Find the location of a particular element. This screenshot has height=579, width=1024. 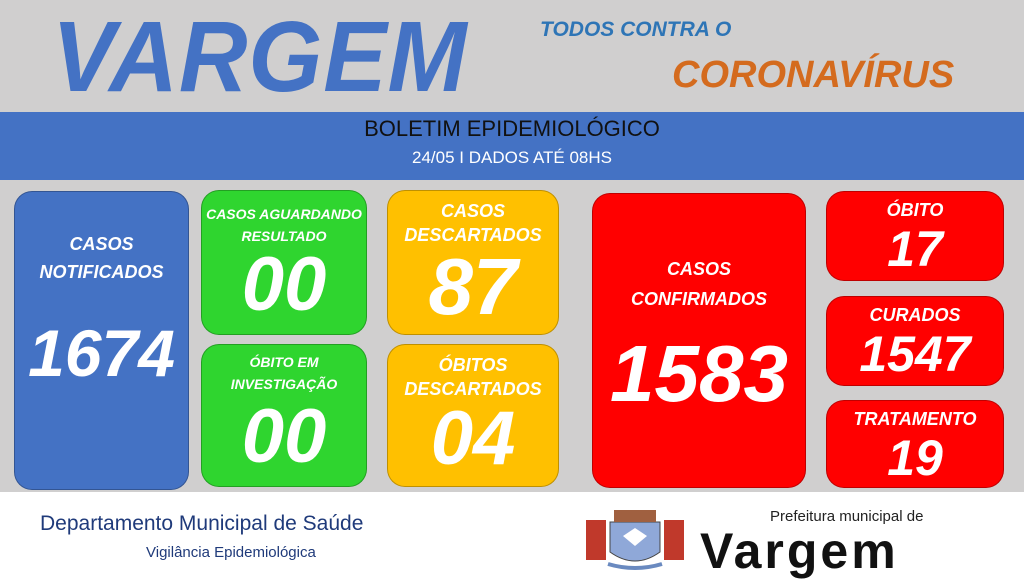

card-value: 87 is located at coordinates (473, 286).